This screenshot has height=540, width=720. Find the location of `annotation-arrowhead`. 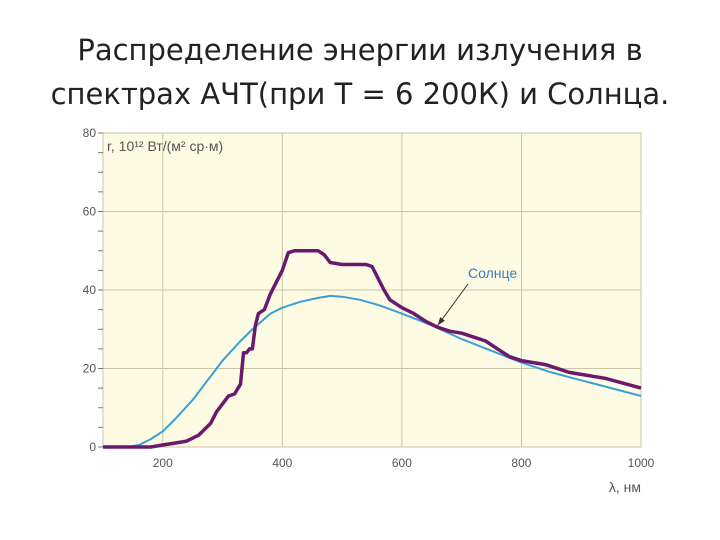

annotation-arrowhead is located at coordinates (441, 321).